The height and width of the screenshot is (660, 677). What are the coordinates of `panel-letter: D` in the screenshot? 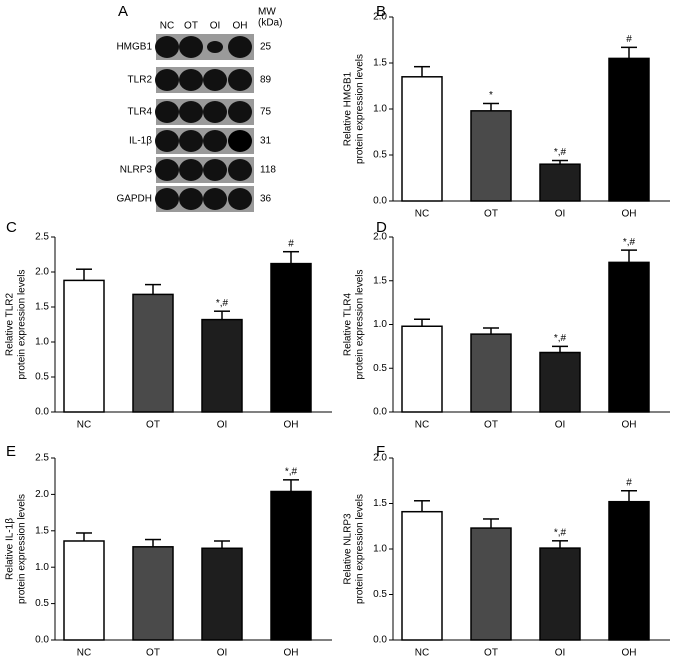 It's located at (381, 227).